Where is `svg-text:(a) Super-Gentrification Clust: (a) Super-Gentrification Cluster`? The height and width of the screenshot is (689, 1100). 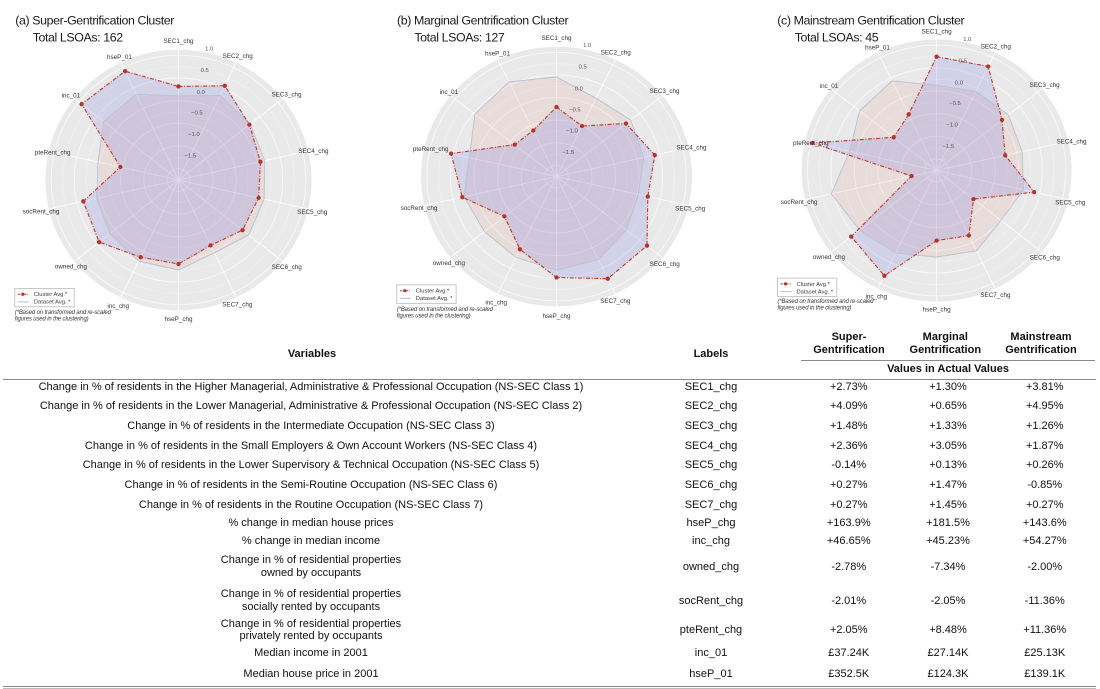
svg-text:(a) Super-Gentrification Clust: (a) Super-Gentrification Cluster is located at coordinates (94, 21).